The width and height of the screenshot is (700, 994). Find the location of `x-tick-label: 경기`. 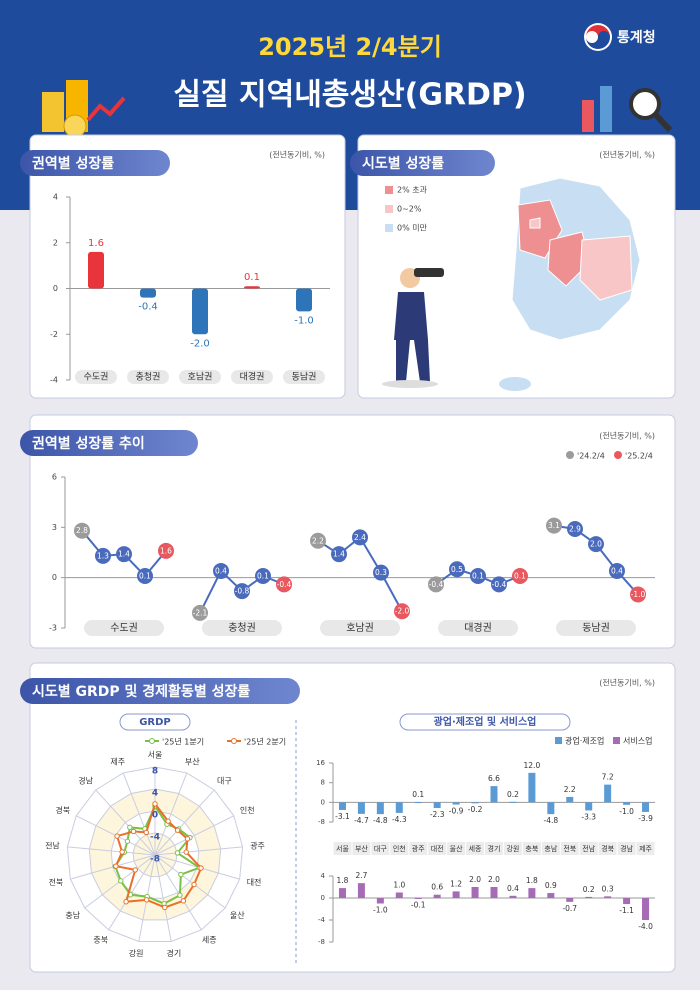

x-tick-label: 경기 is located at coordinates (494, 848).